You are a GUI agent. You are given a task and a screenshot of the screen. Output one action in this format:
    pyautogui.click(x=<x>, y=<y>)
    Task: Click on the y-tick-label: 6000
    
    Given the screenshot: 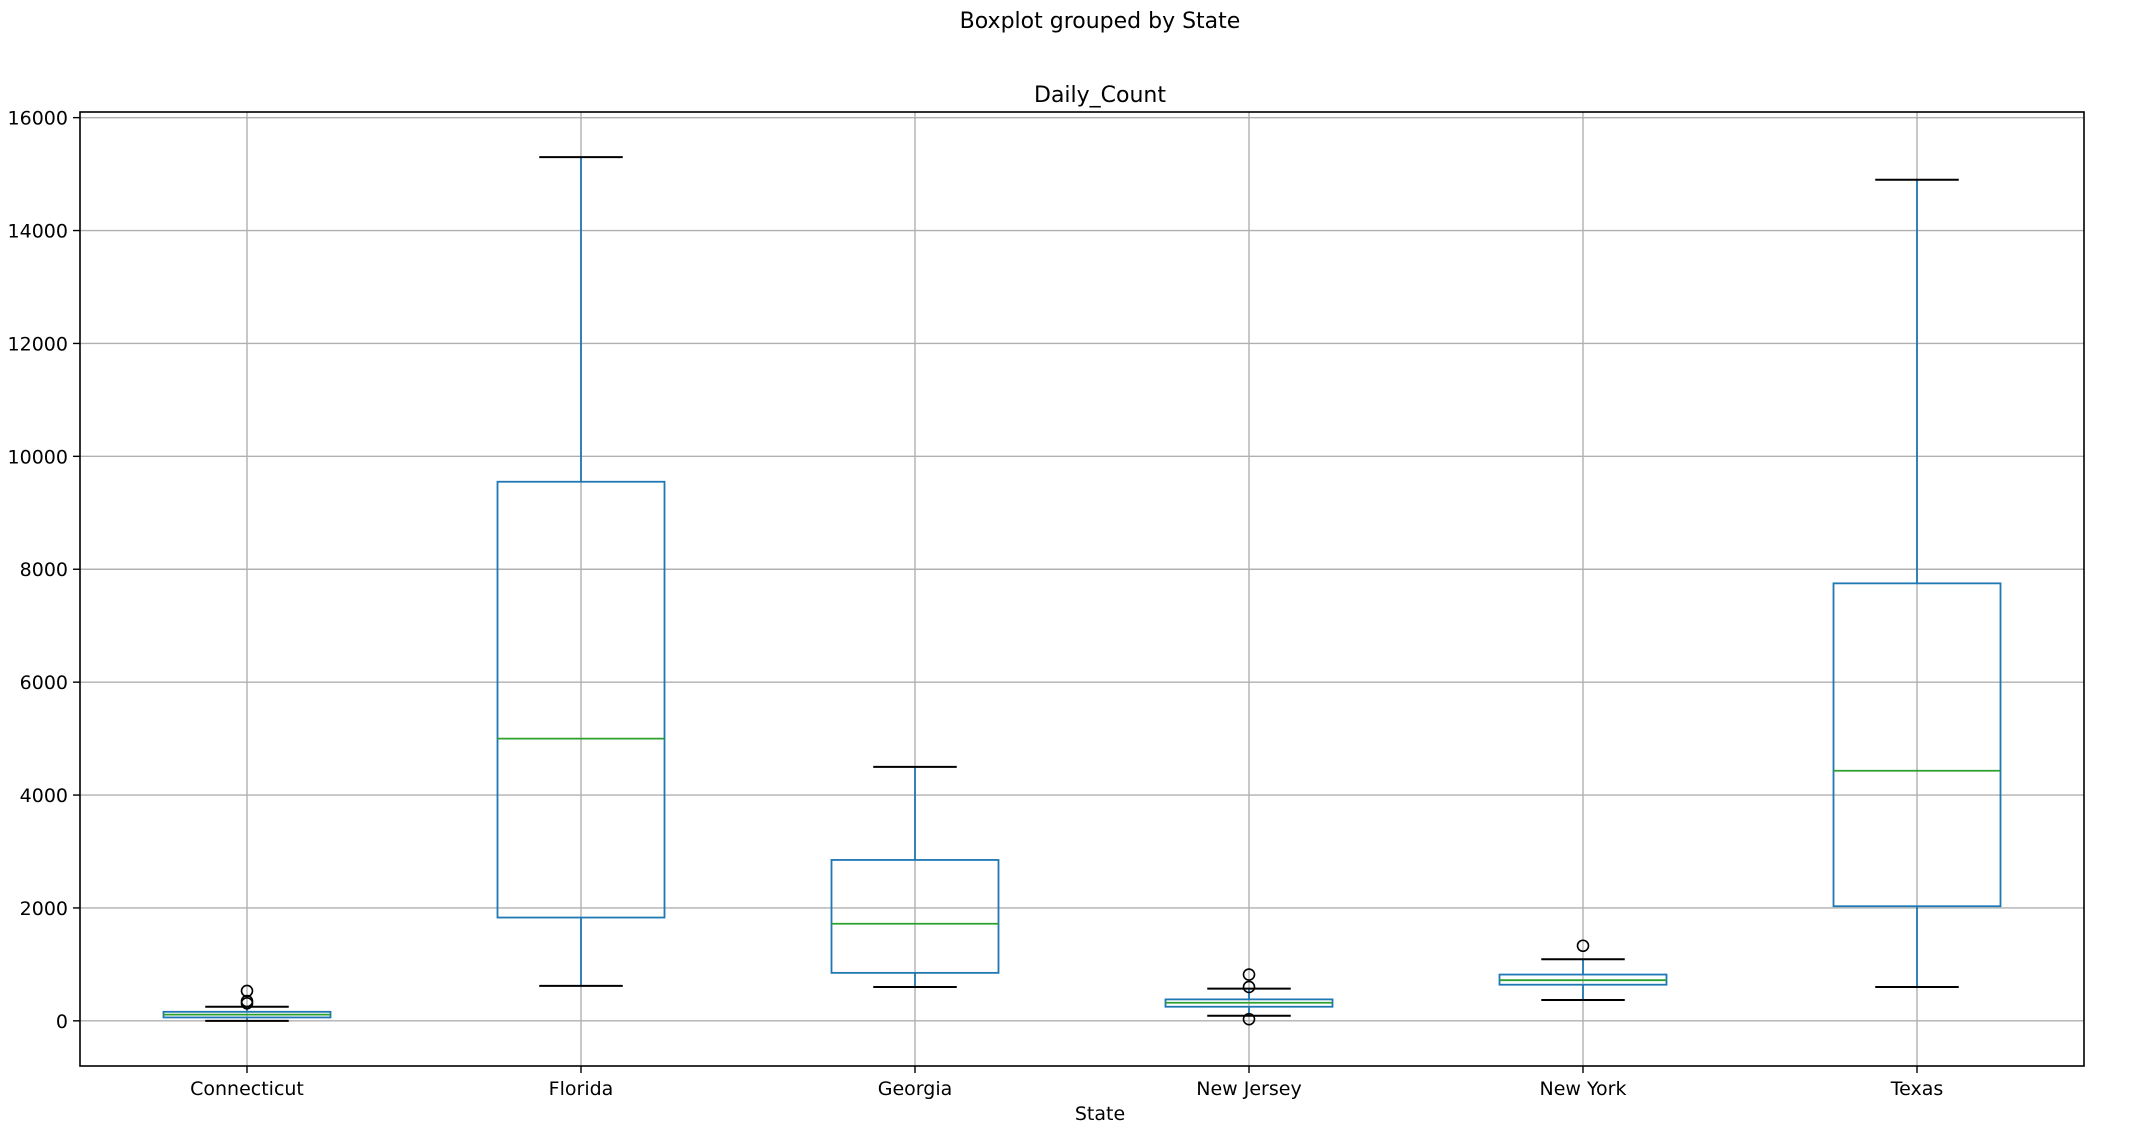 What is the action you would take?
    pyautogui.click(x=44, y=683)
    